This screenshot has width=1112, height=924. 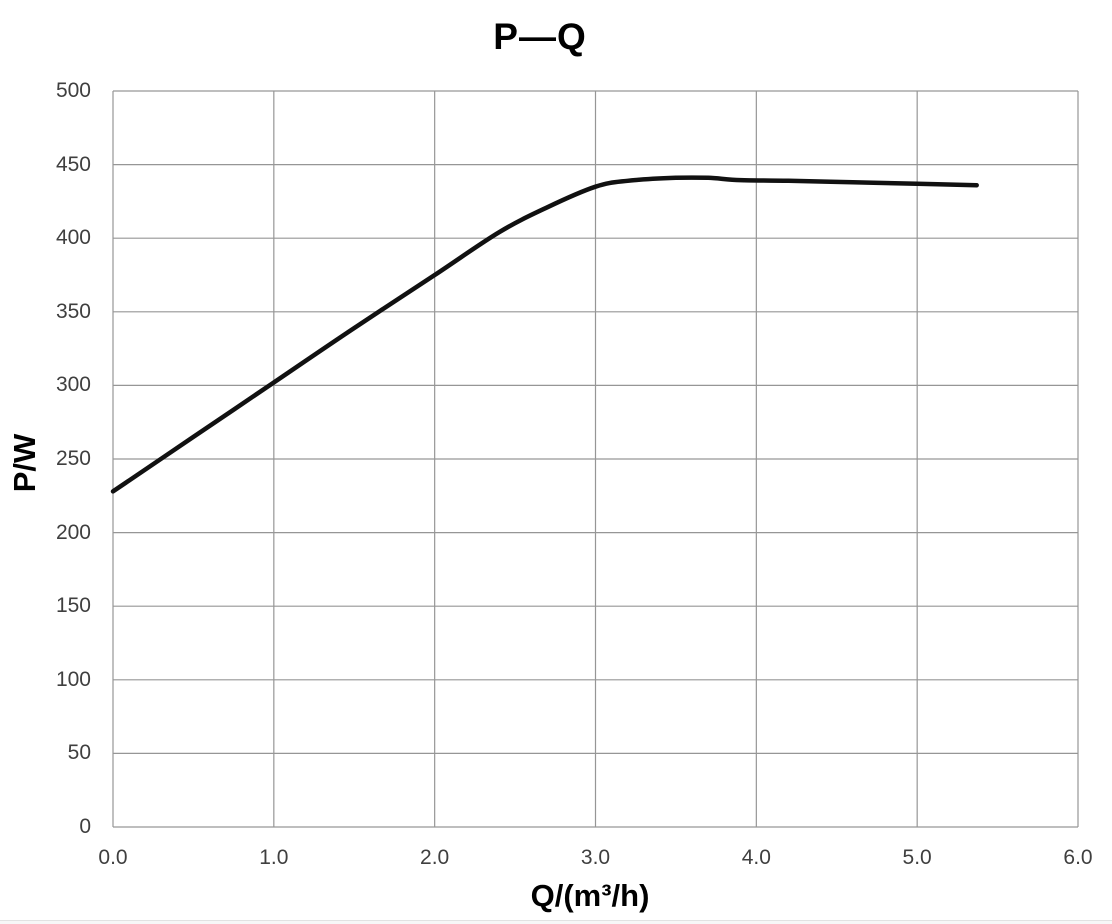 I want to click on x-axis-title: Q/(m³/h), so click(x=590, y=895).